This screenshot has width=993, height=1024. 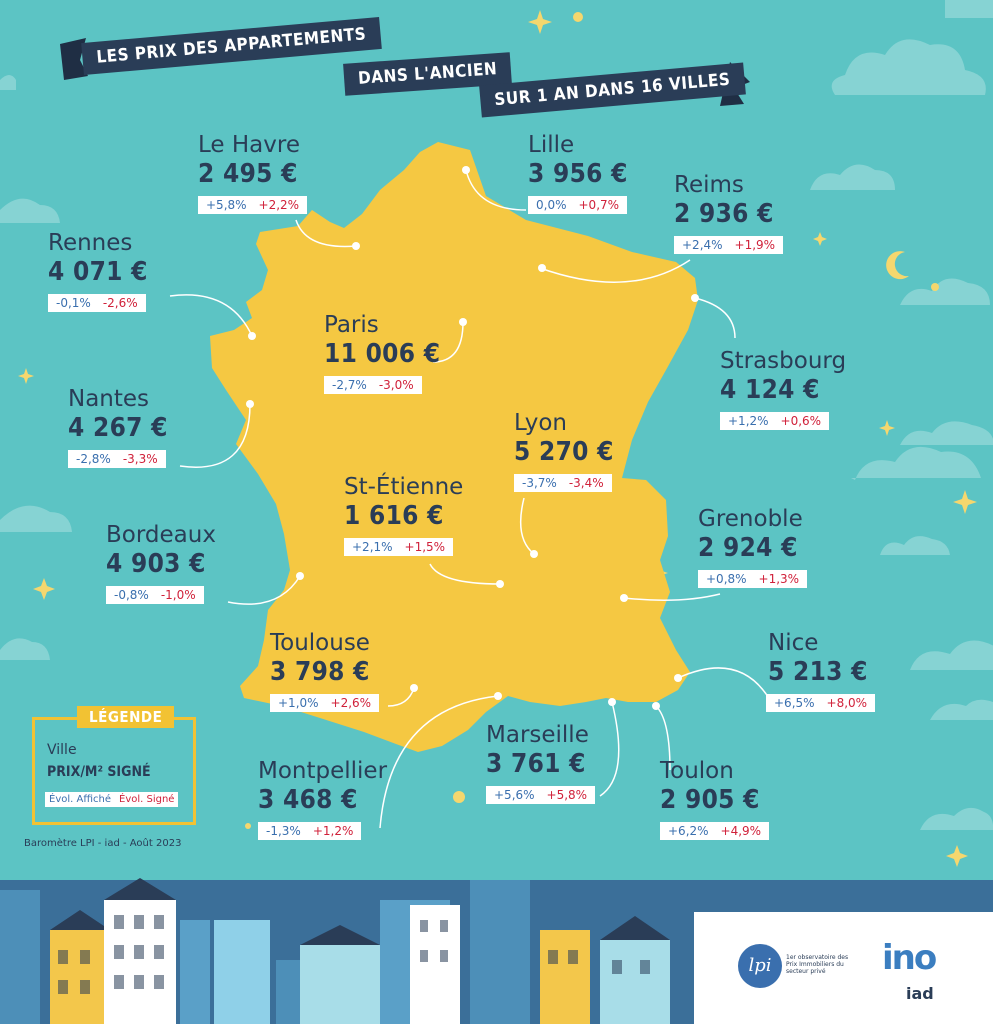 I want to click on city-name: Lyon, so click(x=540, y=423).